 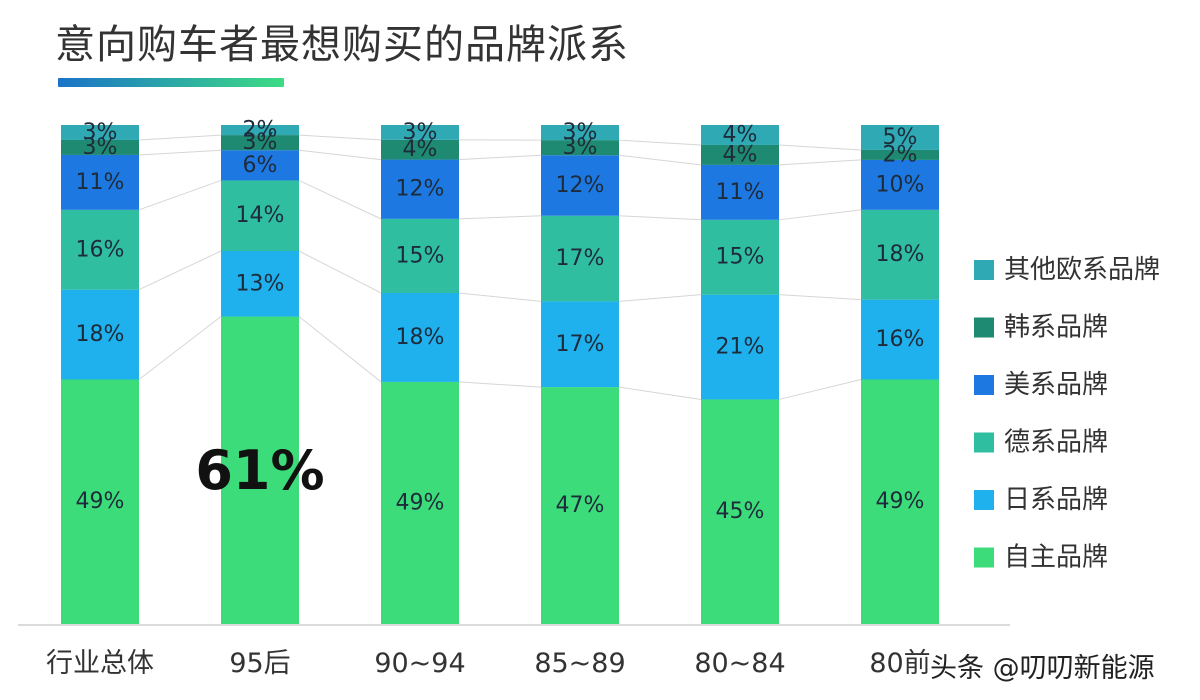 I want to click on x-tick-label: 95后, so click(x=259, y=663).